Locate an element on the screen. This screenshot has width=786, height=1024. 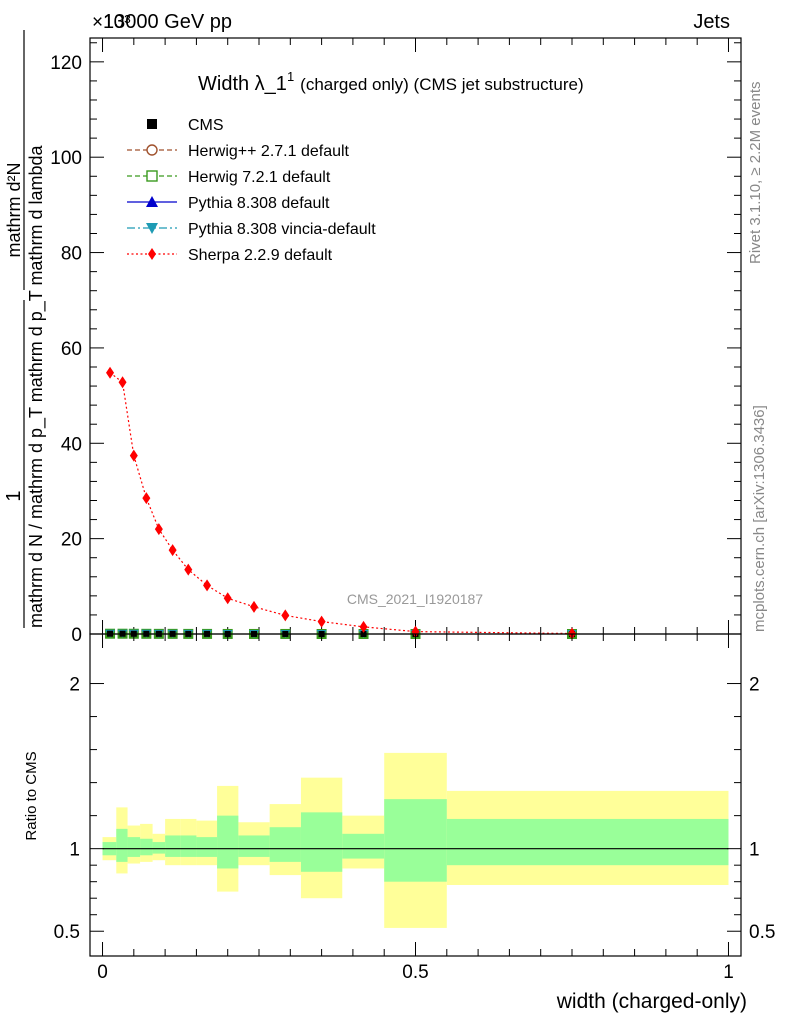
ratio-ytick-label: 0.5 is located at coordinates (67, 932).